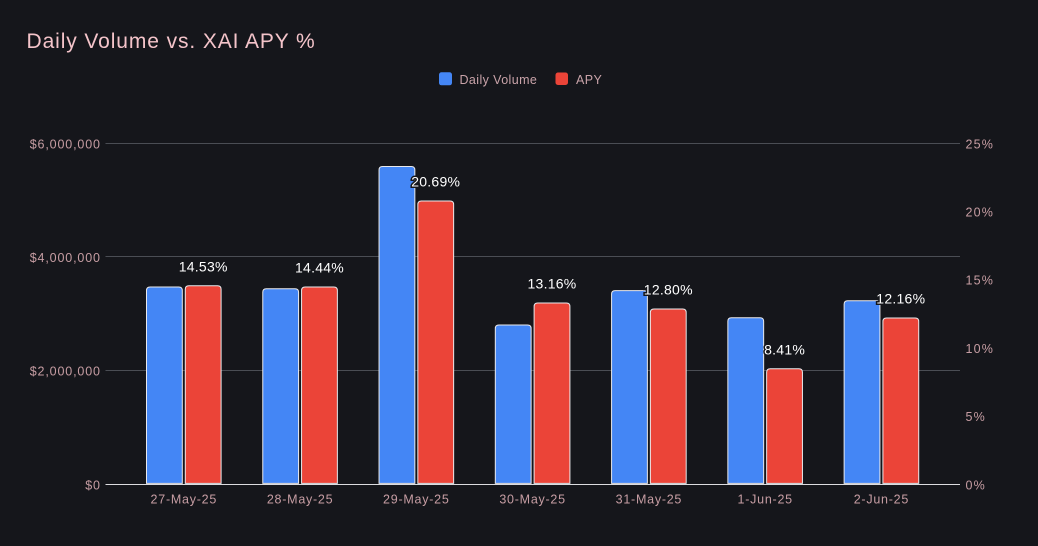 This screenshot has height=546, width=1038. What do you see at coordinates (976, 485) in the screenshot?
I see `svg-text: 0%` at bounding box center [976, 485].